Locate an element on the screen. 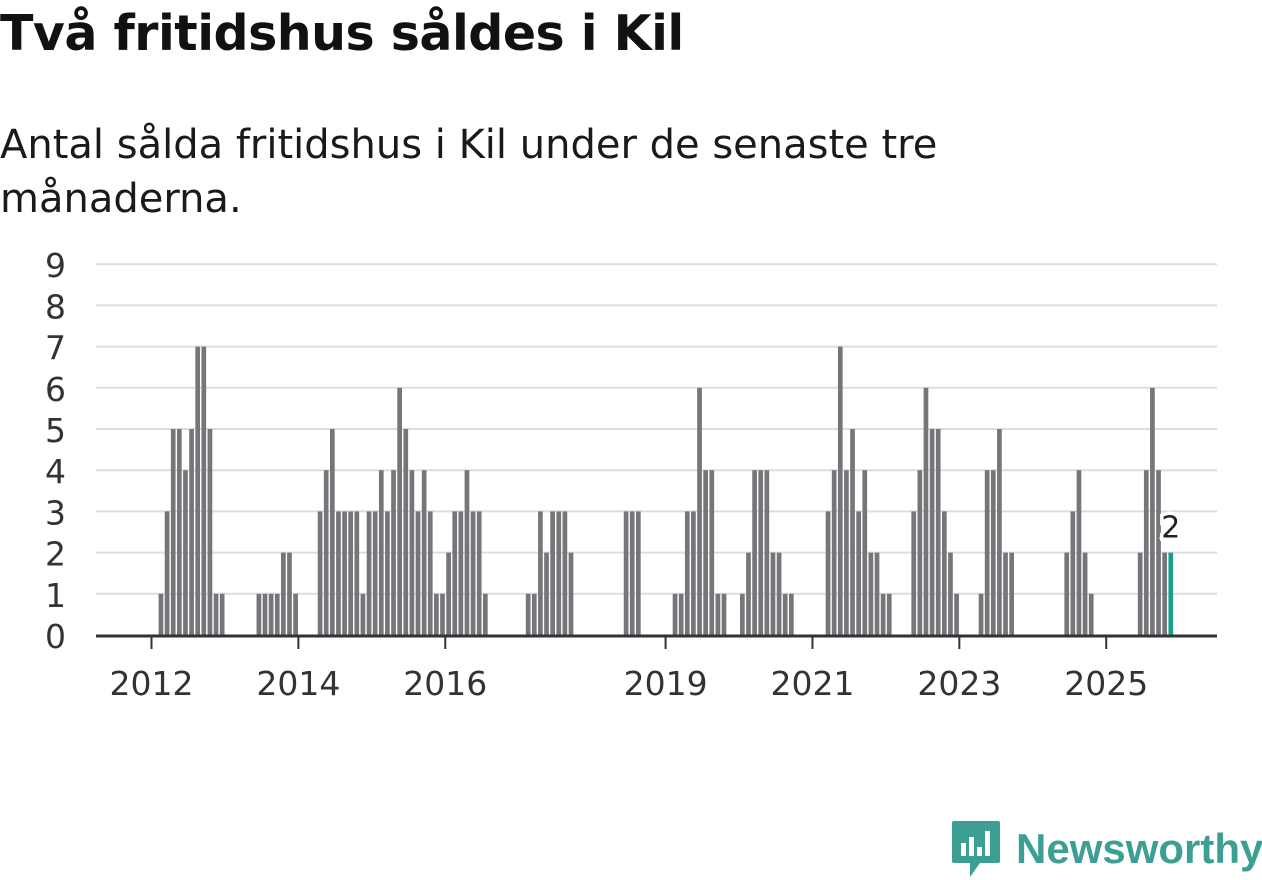  y-tick-label: 4 is located at coordinates (55, 471).